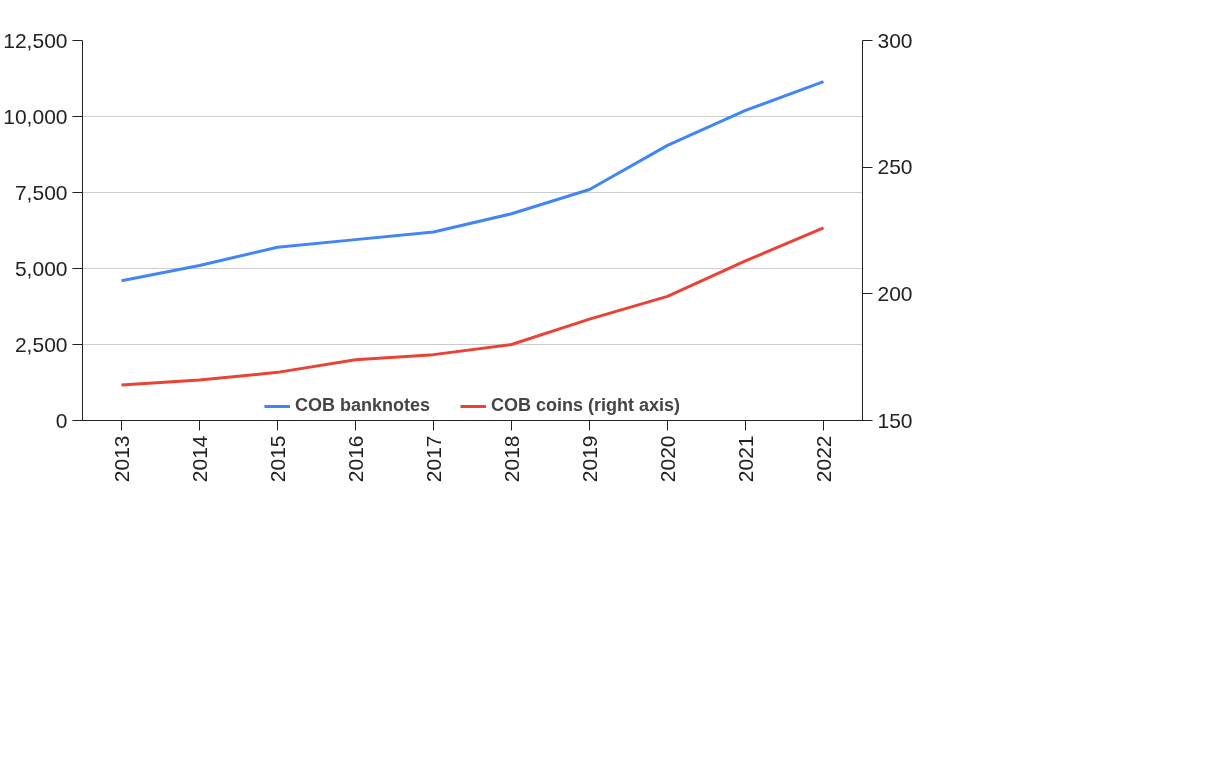  I want to click on line-series, so click(472, 306).